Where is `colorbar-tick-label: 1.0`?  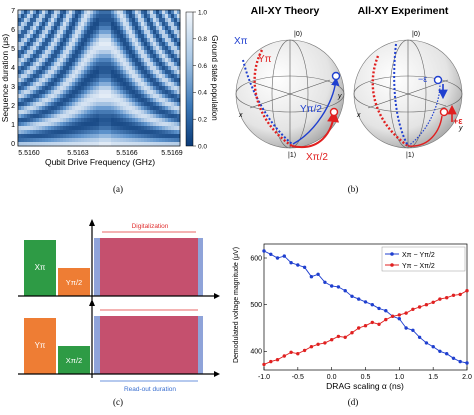
colorbar-tick-label: 1.0 is located at coordinates (202, 12).